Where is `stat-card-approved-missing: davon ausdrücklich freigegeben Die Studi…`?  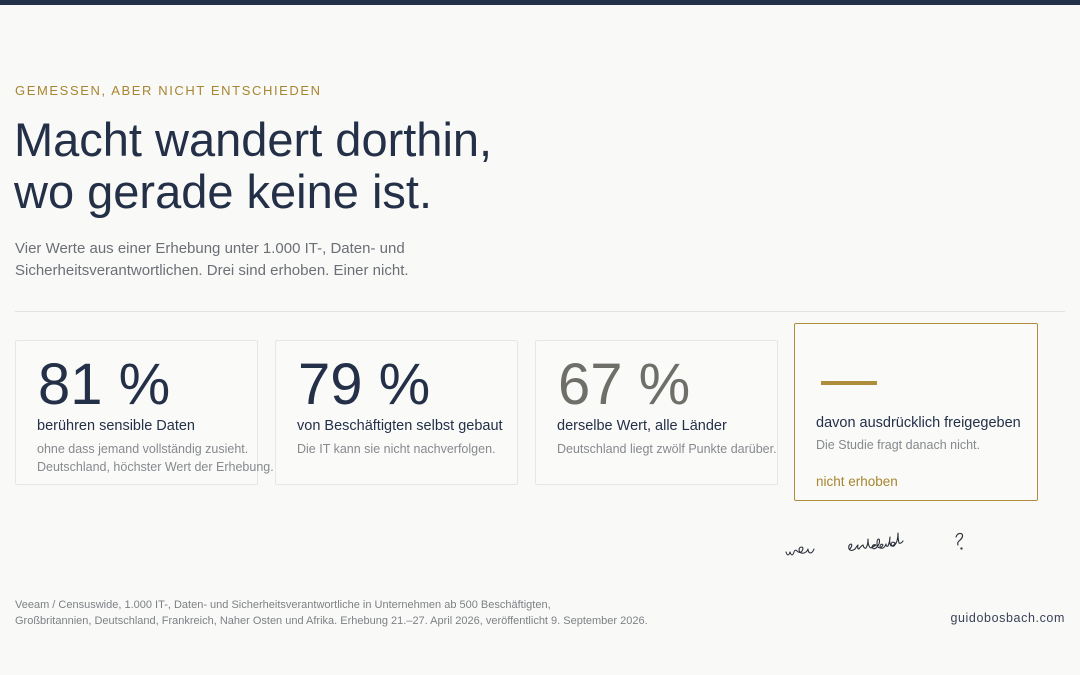 stat-card-approved-missing: davon ausdrücklich freigegeben Die Studi… is located at coordinates (916, 412).